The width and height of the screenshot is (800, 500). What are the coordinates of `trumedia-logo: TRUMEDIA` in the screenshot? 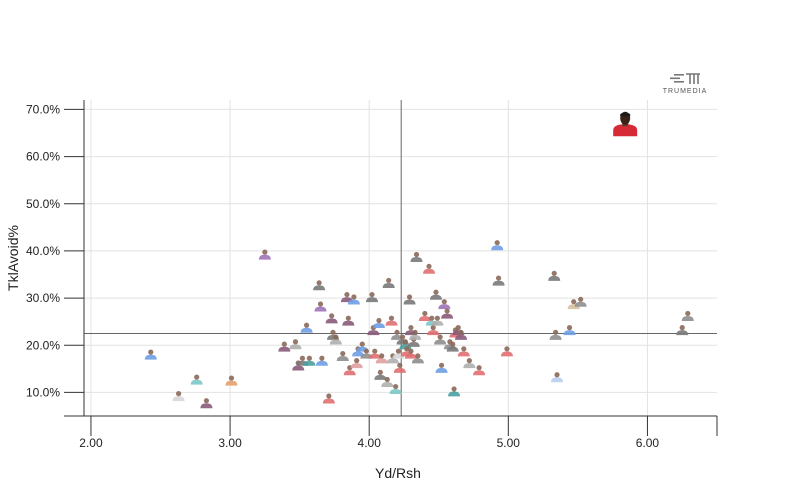 It's located at (685, 84).